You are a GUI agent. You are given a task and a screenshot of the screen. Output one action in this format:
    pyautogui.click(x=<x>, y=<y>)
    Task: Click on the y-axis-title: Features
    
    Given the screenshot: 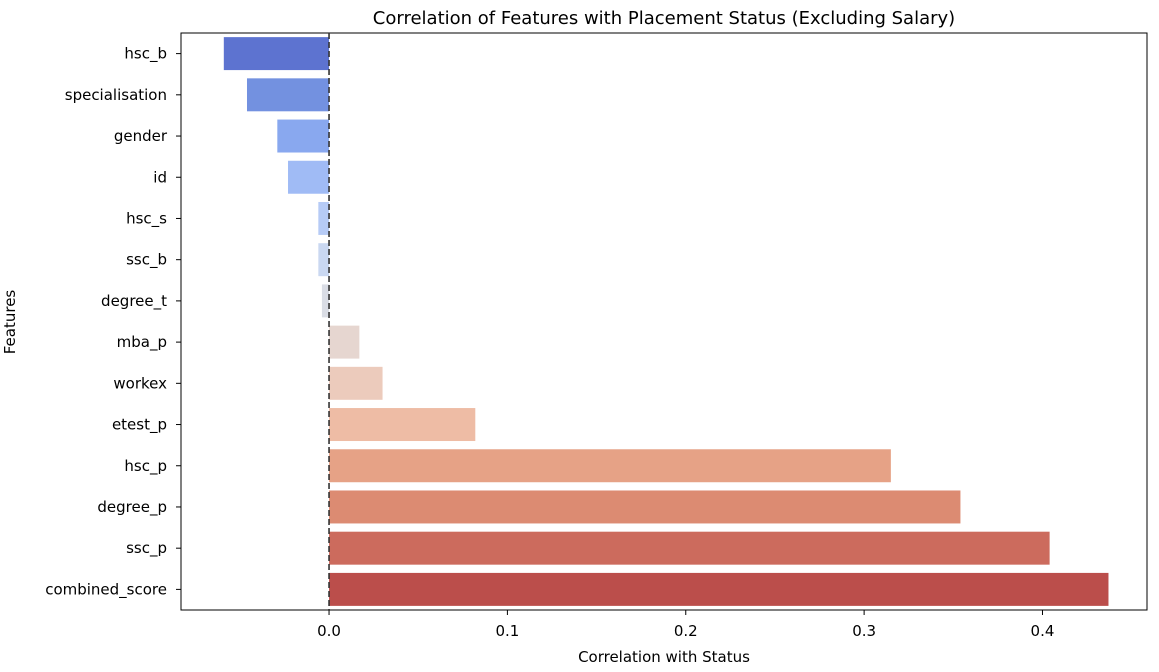 What is the action you would take?
    pyautogui.click(x=10, y=322)
    